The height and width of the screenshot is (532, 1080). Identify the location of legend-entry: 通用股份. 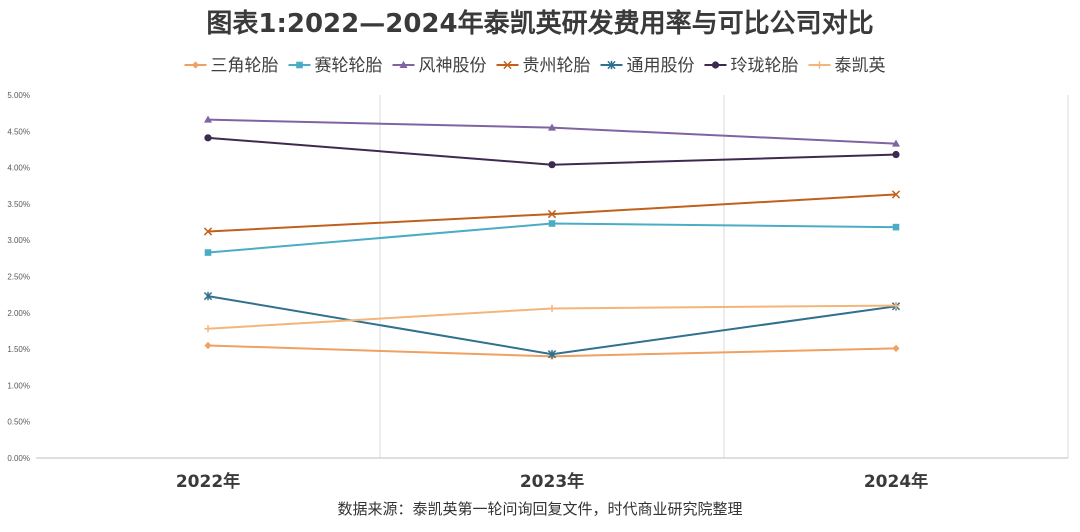
(647, 66).